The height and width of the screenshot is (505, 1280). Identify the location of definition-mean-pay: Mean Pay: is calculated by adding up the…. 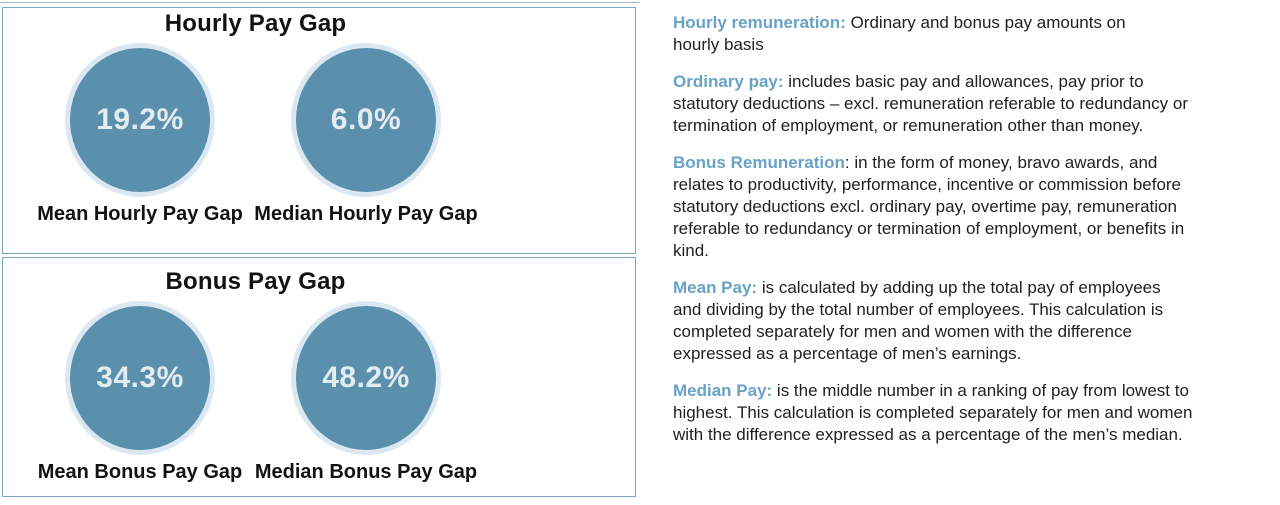
(933, 321).